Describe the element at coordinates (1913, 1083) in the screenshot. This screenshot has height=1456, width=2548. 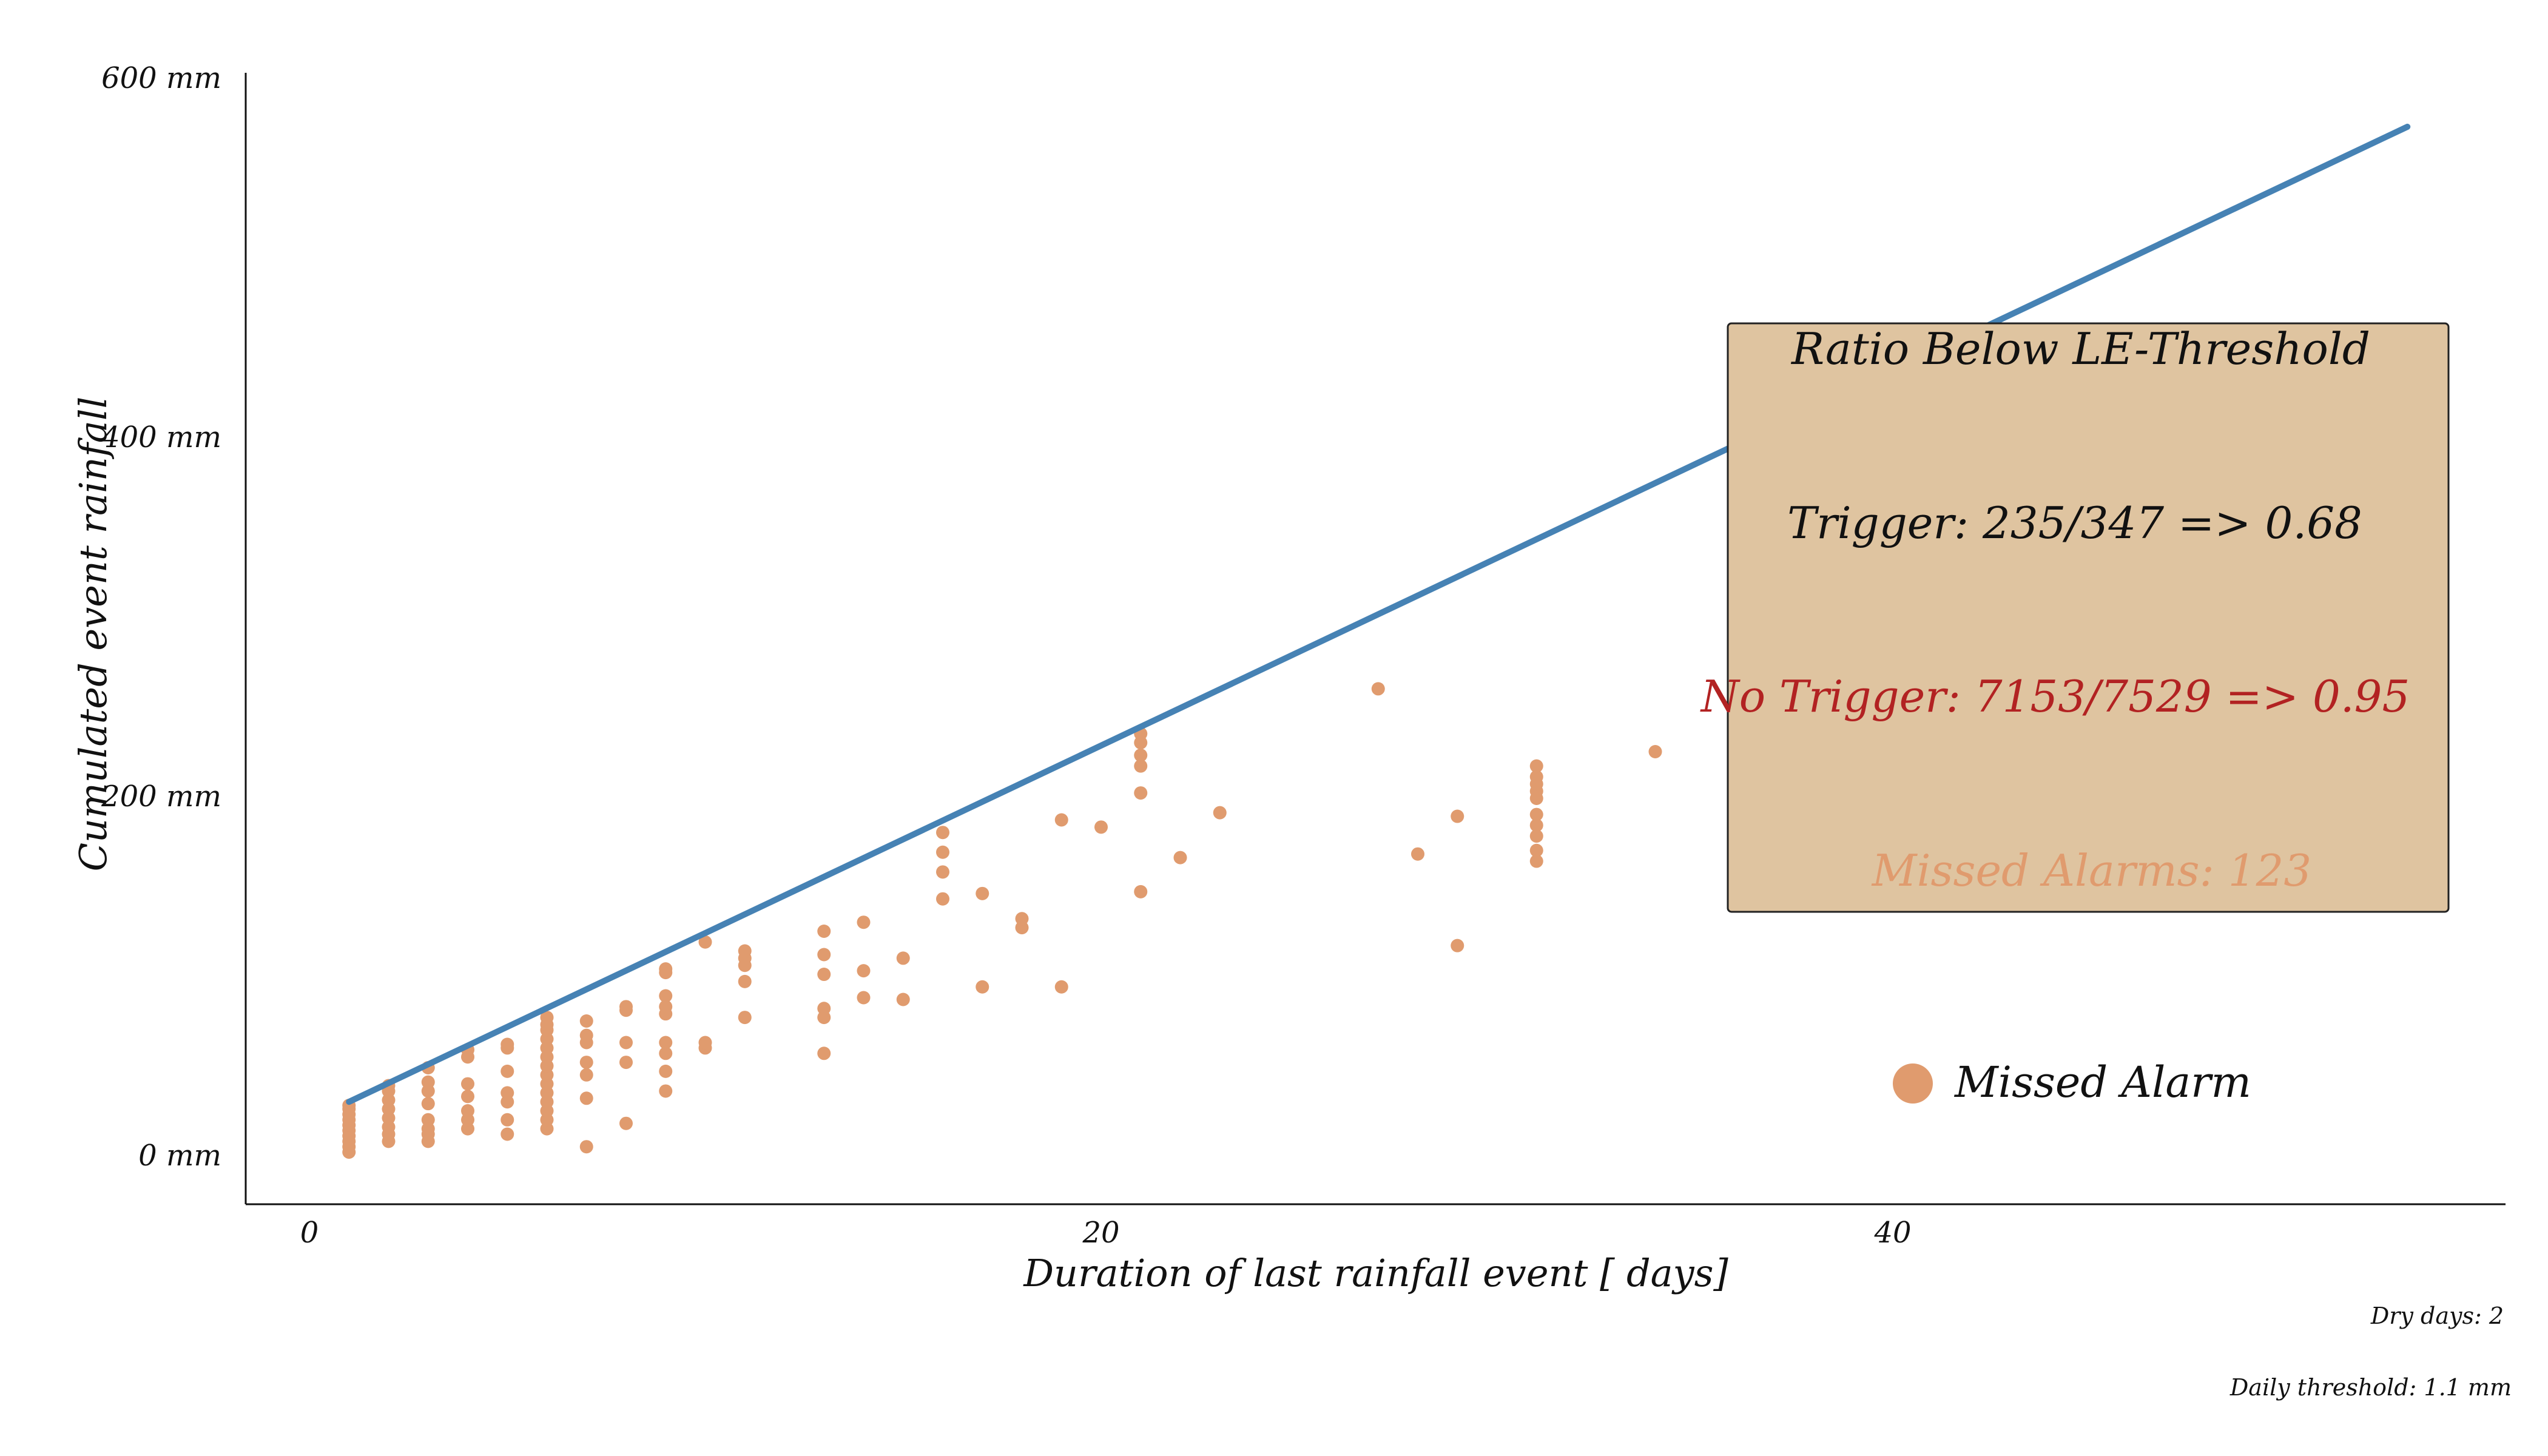
I see `legend-marker-missed-alarm` at that location.